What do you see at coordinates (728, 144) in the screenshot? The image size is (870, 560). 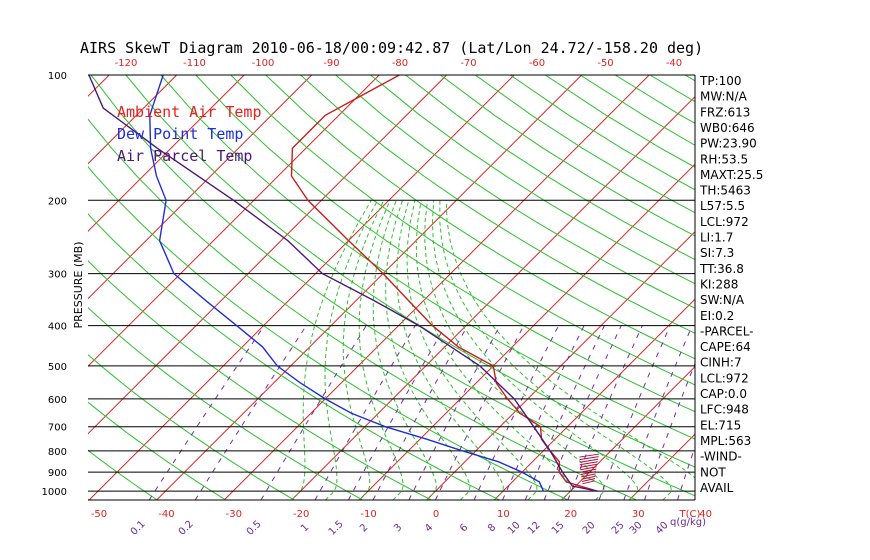 I see `index-label: PW:23.90` at bounding box center [728, 144].